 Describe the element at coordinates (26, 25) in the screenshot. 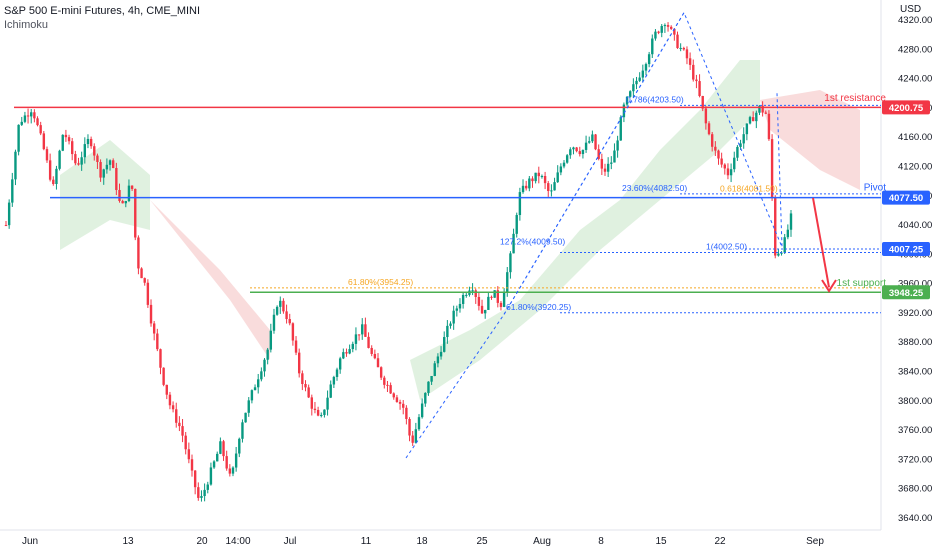

I see `indicator-label: Ichimoku` at that location.